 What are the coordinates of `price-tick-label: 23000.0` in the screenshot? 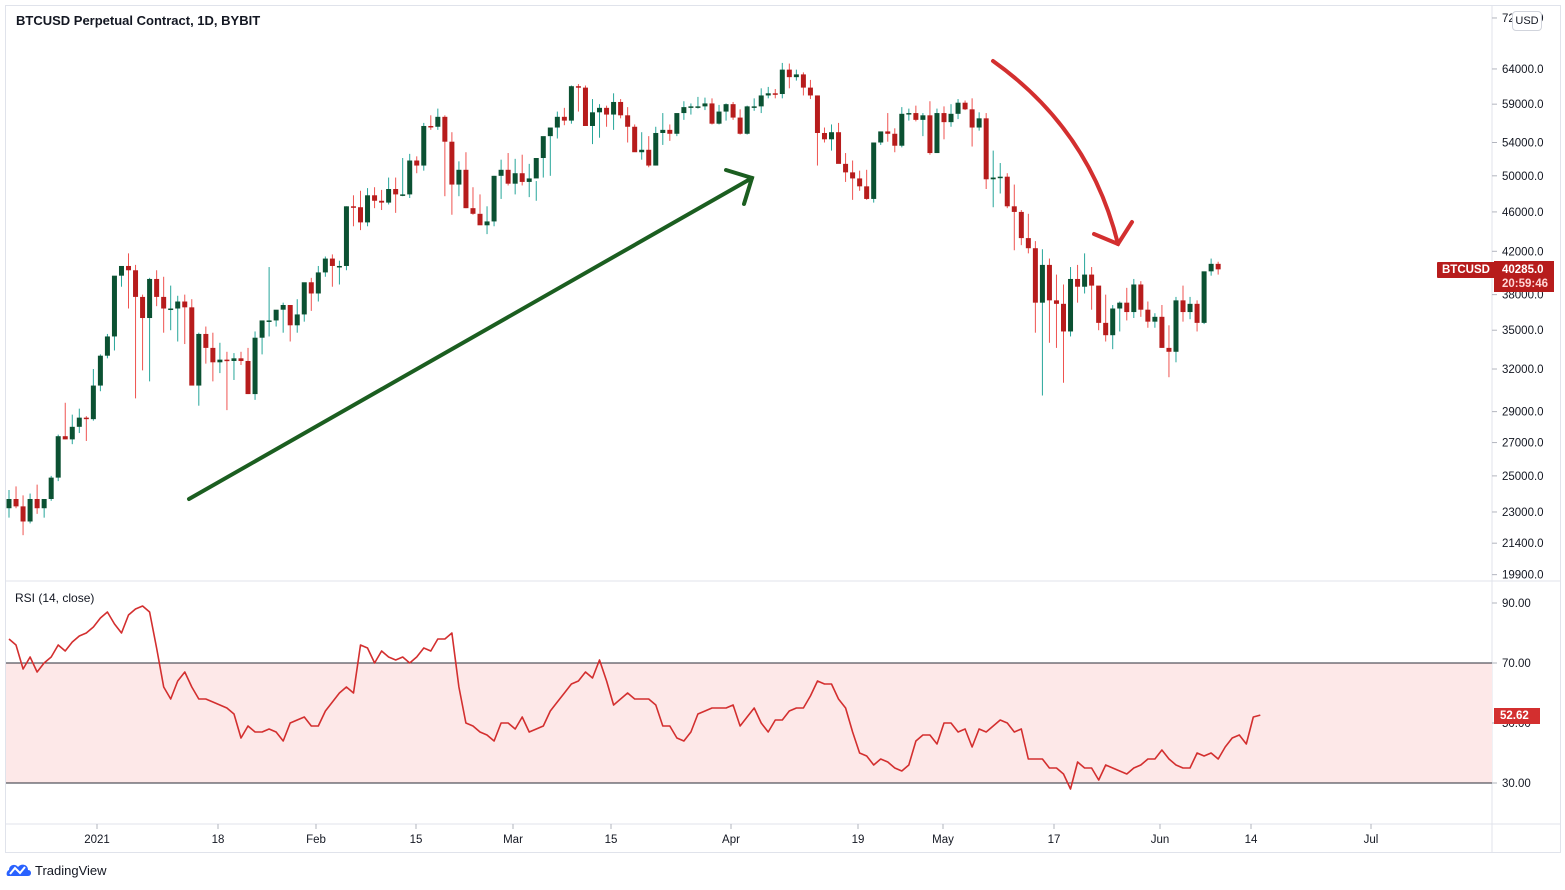 It's located at (1523, 513).